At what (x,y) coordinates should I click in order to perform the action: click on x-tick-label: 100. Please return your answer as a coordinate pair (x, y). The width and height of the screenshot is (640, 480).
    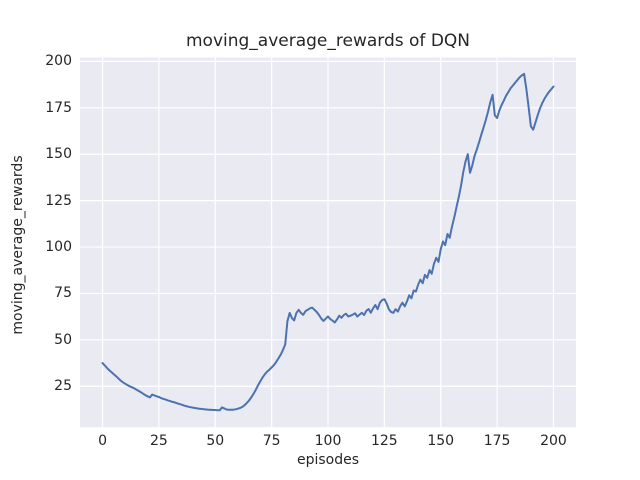
    Looking at the image, I should click on (328, 441).